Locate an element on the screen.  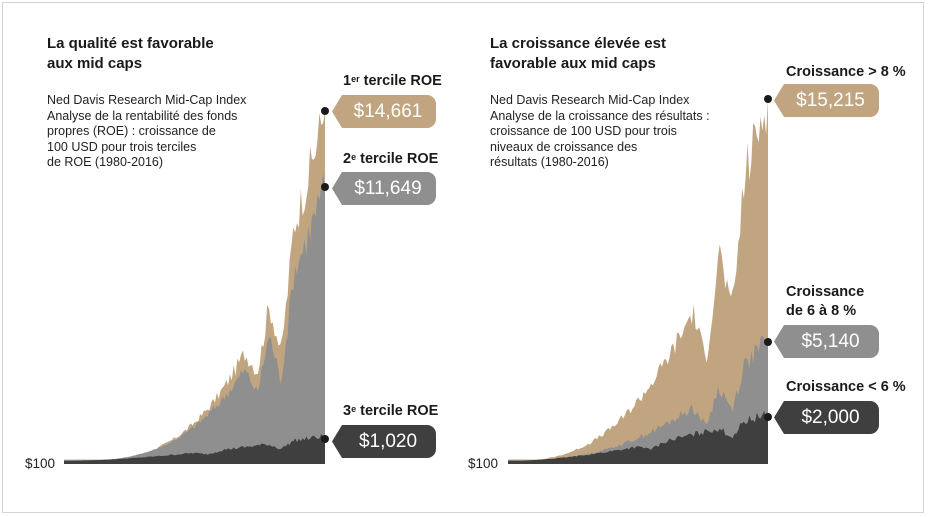
left-chart-title: La qualité est favorable aux mid caps is located at coordinates (130, 53).